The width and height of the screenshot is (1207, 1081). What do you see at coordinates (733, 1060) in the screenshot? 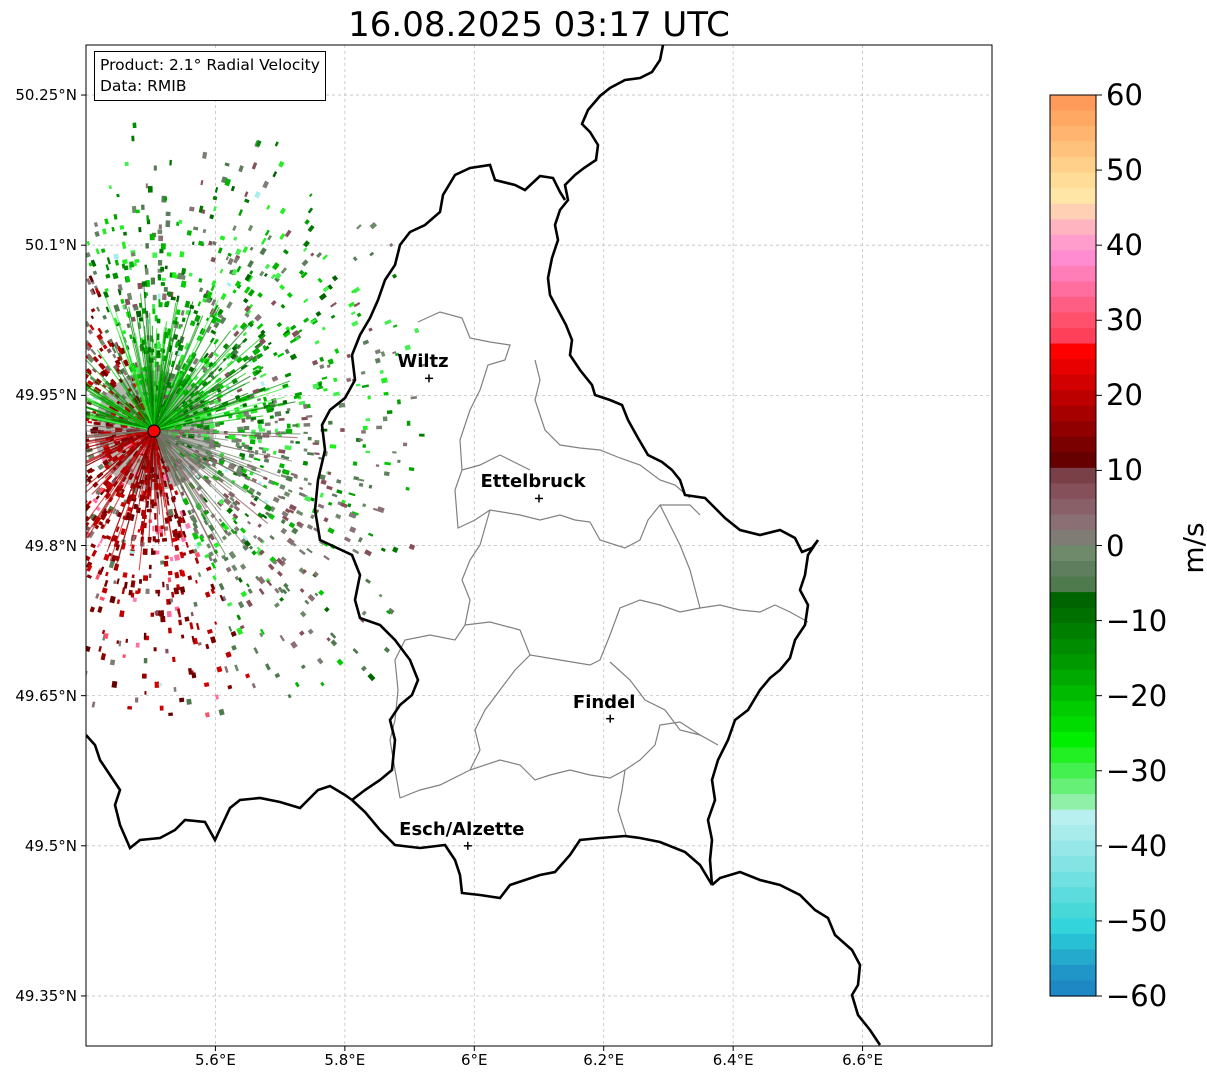
I see `lon-tick-label: 6.4°E` at bounding box center [733, 1060].